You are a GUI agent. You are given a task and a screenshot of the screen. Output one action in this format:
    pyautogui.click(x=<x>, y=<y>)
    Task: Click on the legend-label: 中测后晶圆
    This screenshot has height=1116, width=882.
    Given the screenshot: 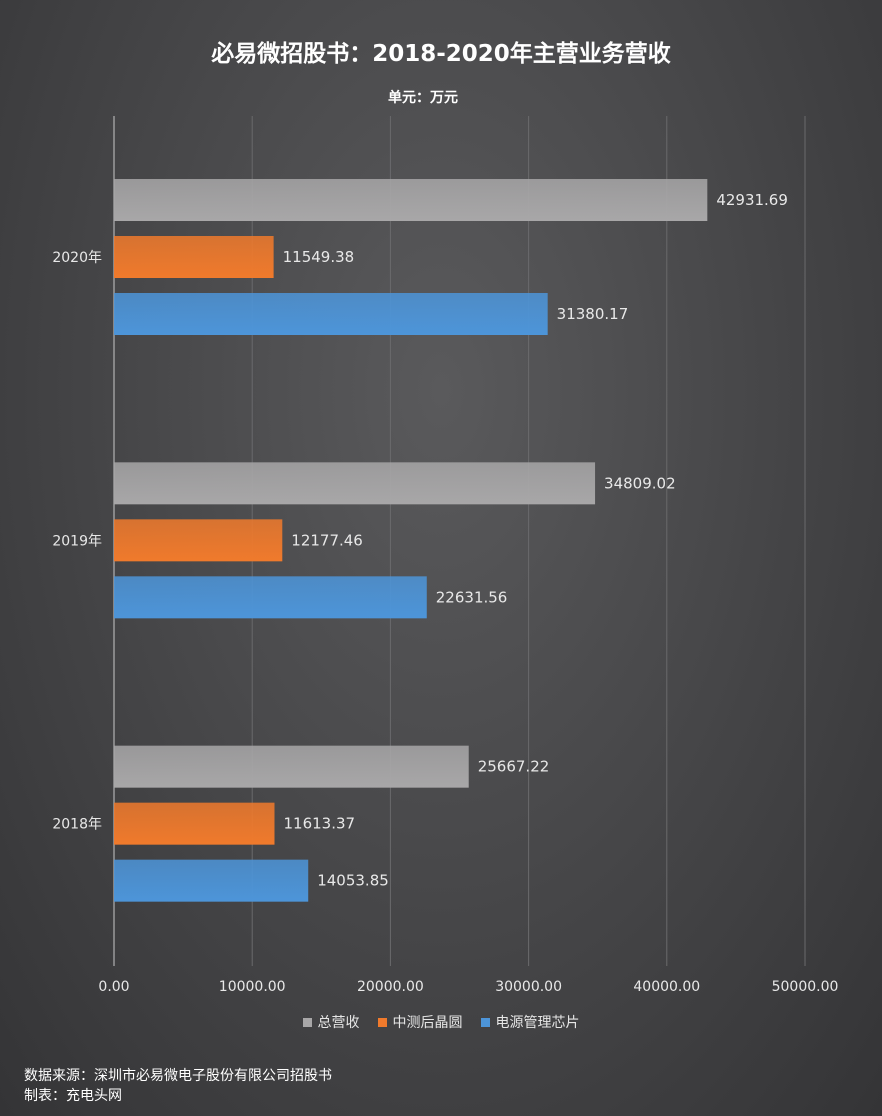 What is the action you would take?
    pyautogui.click(x=427, y=1023)
    